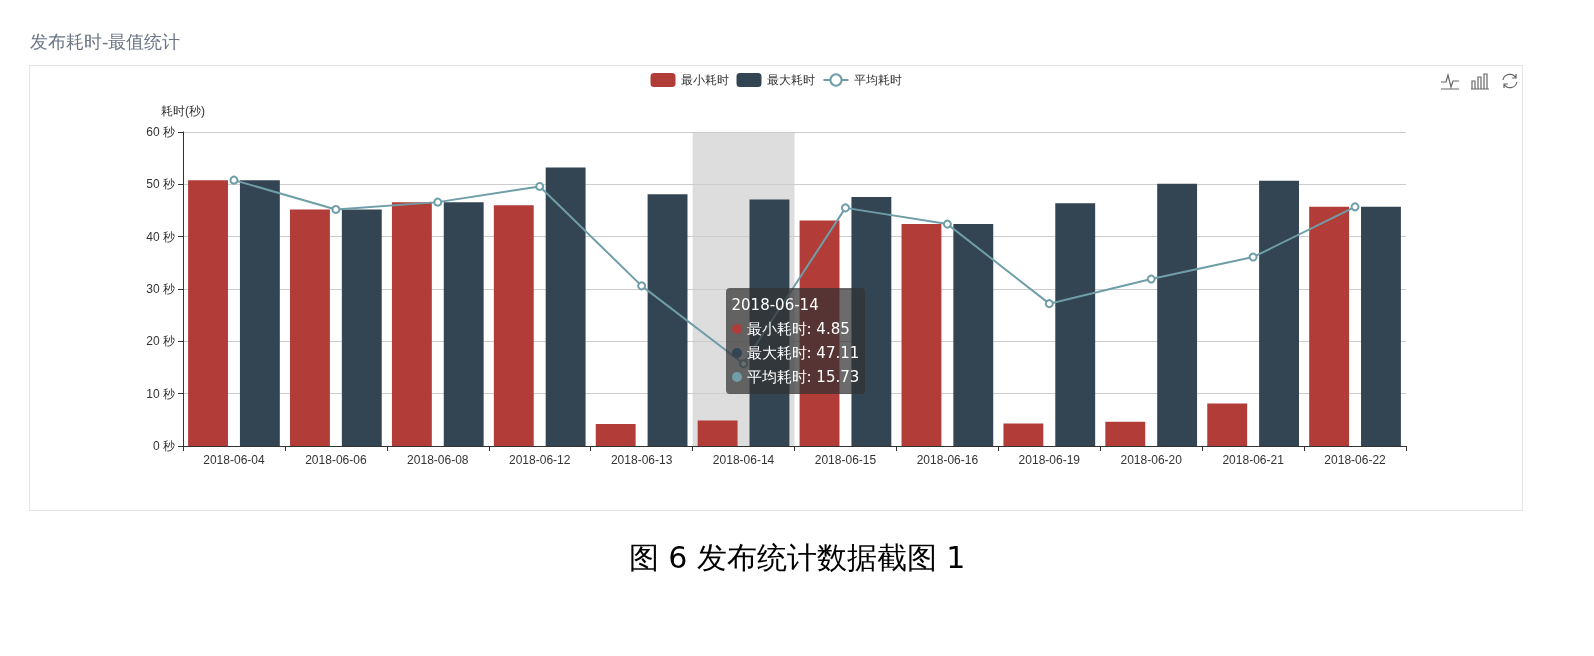  I want to click on x-tick-label: 2018-06-20, so click(1151, 460).